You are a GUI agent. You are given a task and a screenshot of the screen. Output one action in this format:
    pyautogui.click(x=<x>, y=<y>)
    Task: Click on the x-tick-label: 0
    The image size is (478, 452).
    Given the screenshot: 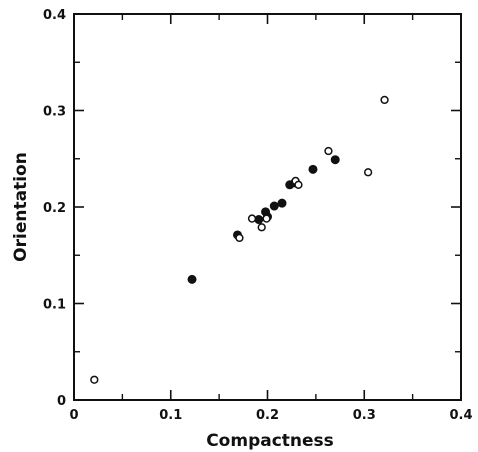 What is the action you would take?
    pyautogui.click(x=73, y=415)
    